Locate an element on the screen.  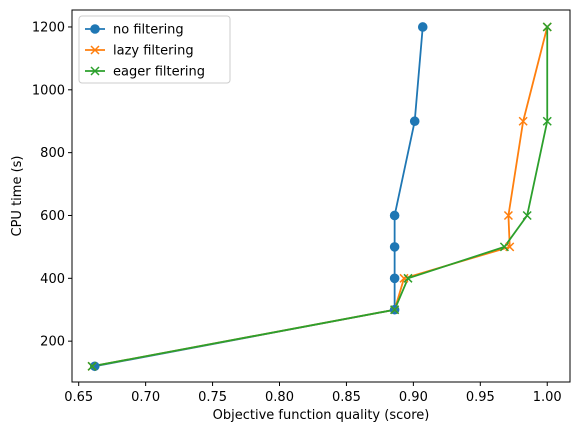
legend-label: lazy filtering is located at coordinates (153, 51).